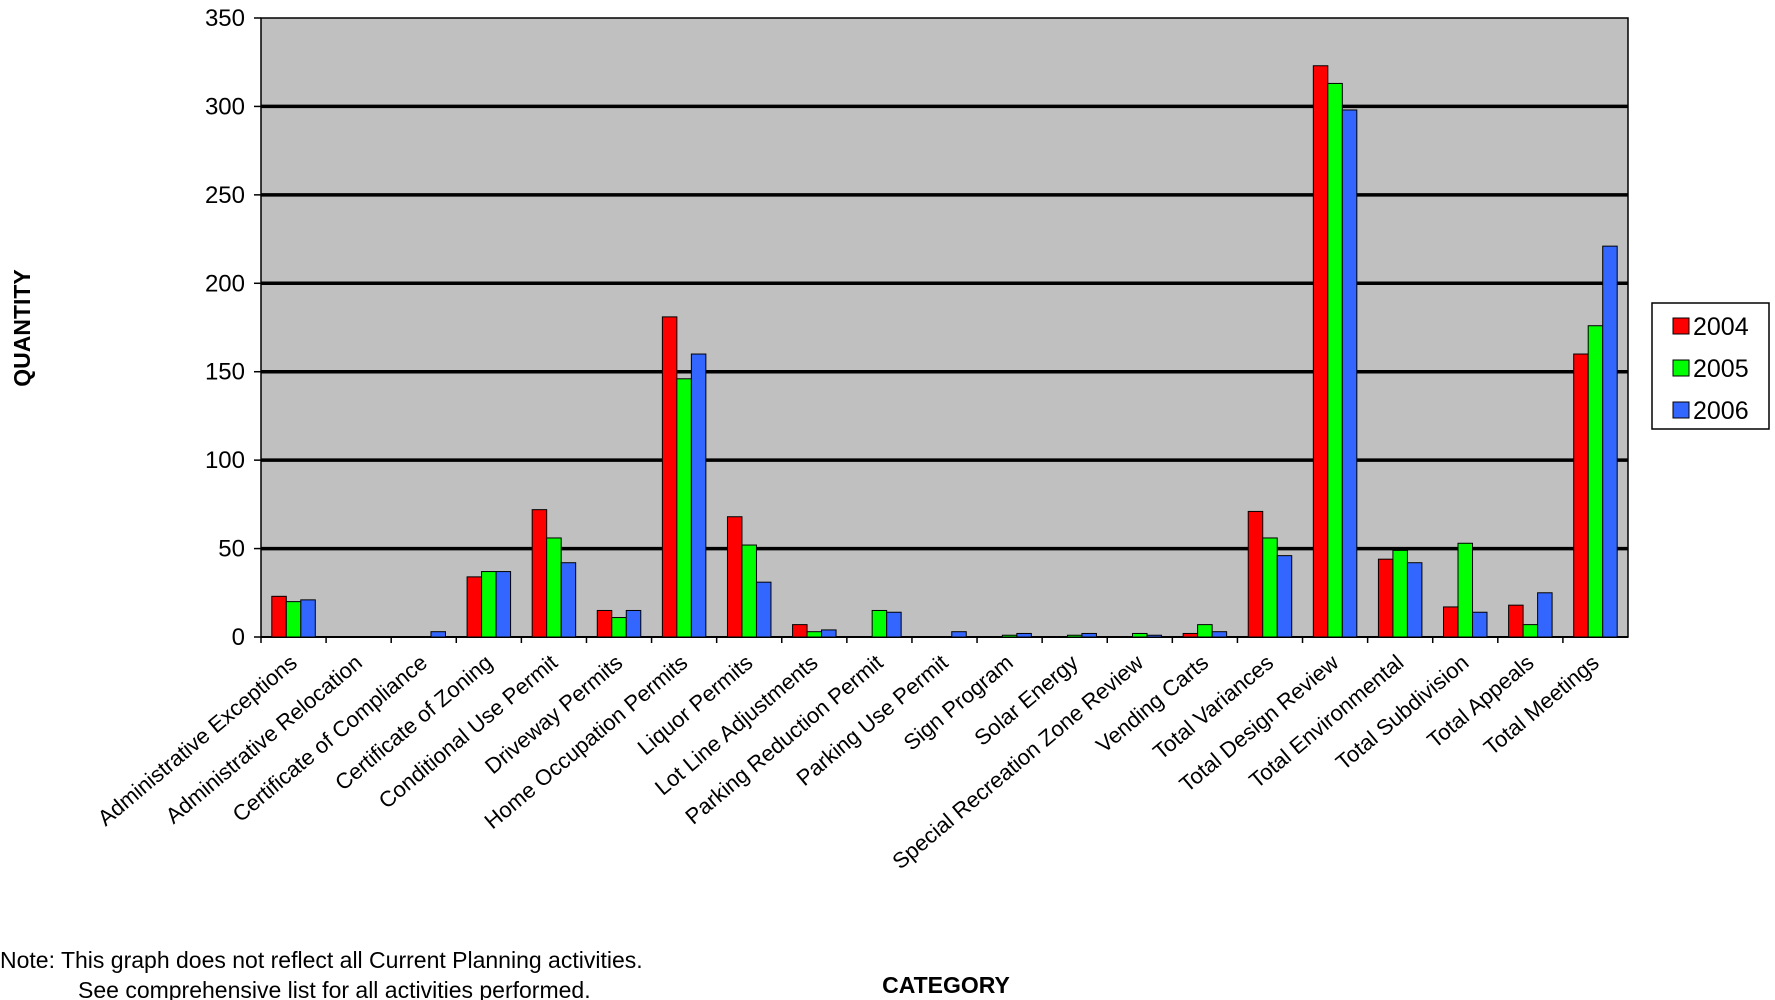 The width and height of the screenshot is (1775, 1000). Describe the element at coordinates (233, 328) in the screenshot. I see `y-axis-ticks: 0 50 100 150 200 250 300 350` at that location.